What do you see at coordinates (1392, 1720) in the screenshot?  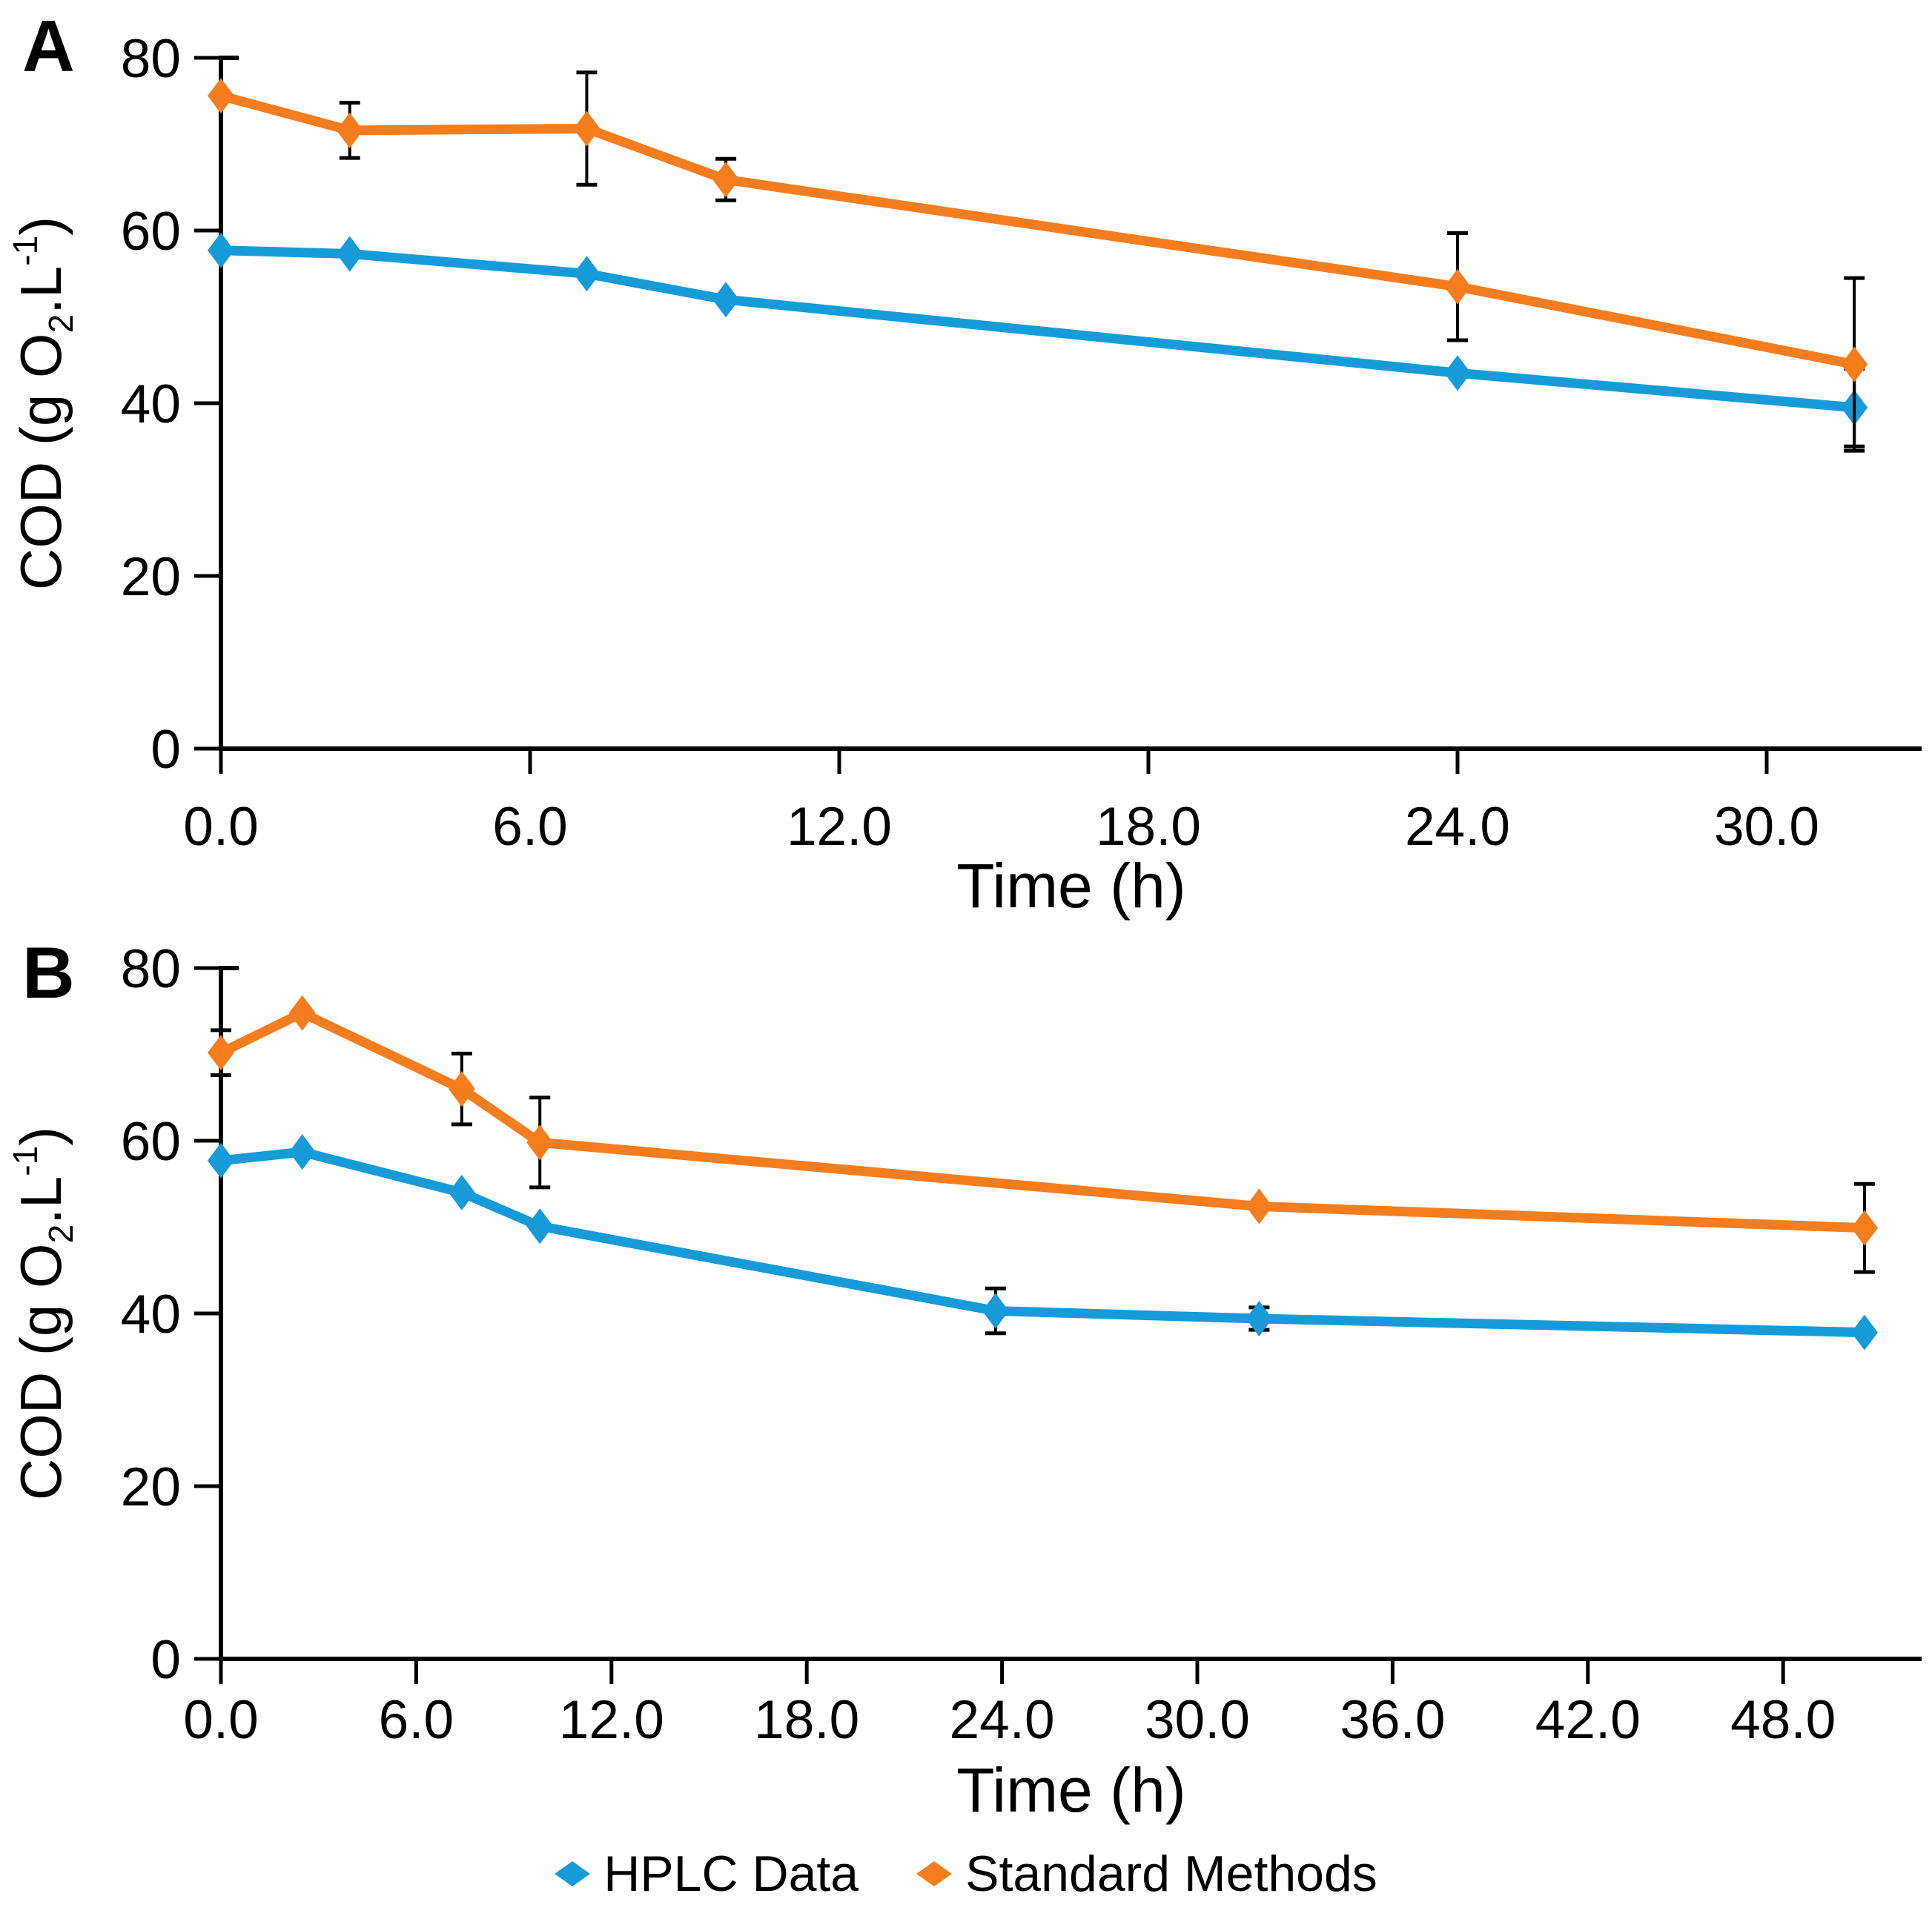 I see `x-tick-label: 36.0` at bounding box center [1392, 1720].